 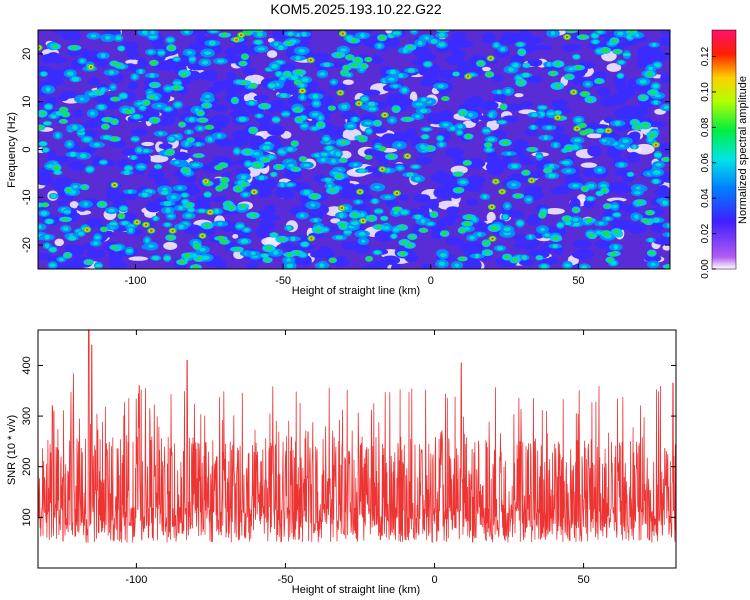 I want to click on heatmap-y-tick-label: -20, so click(x=27, y=245).